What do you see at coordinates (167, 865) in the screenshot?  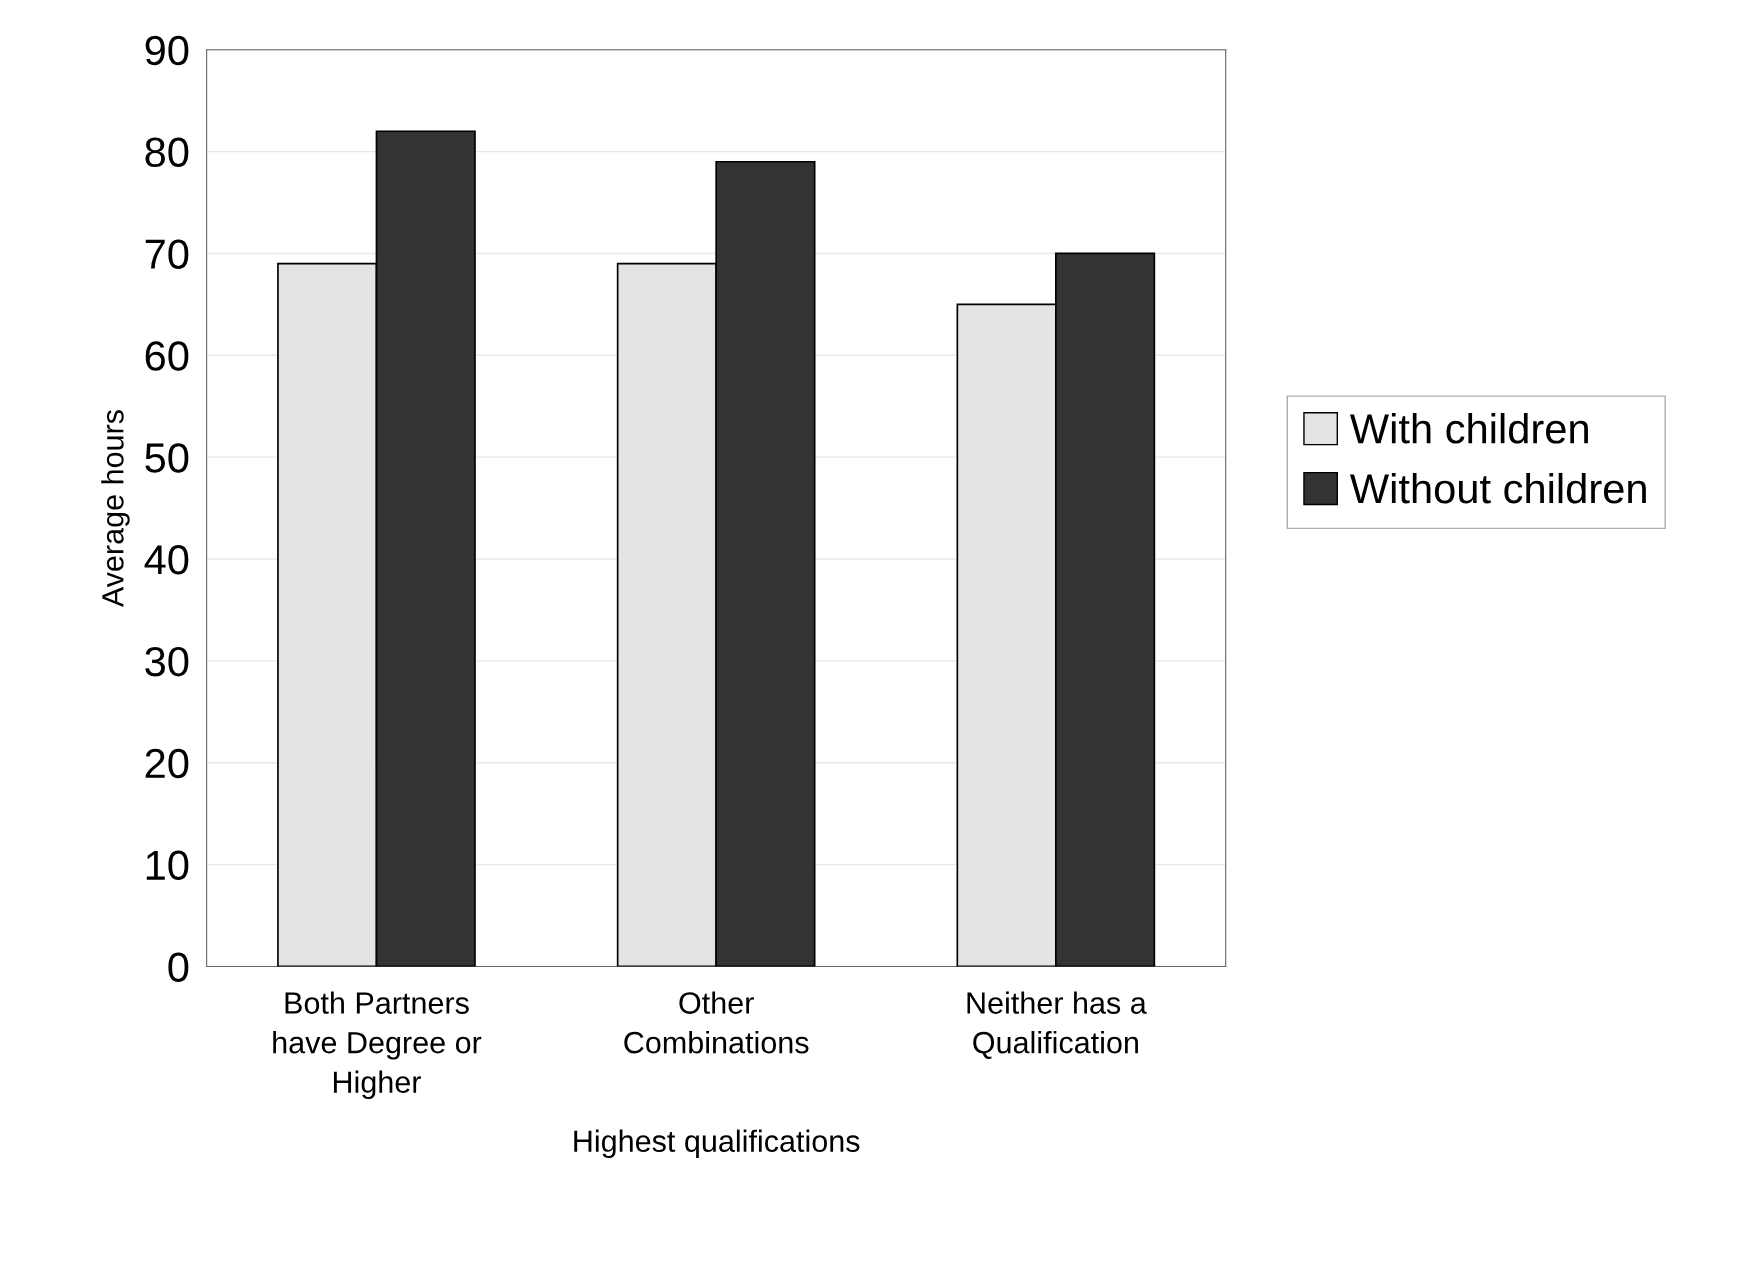 I see `y-tick-label: 10` at bounding box center [167, 865].